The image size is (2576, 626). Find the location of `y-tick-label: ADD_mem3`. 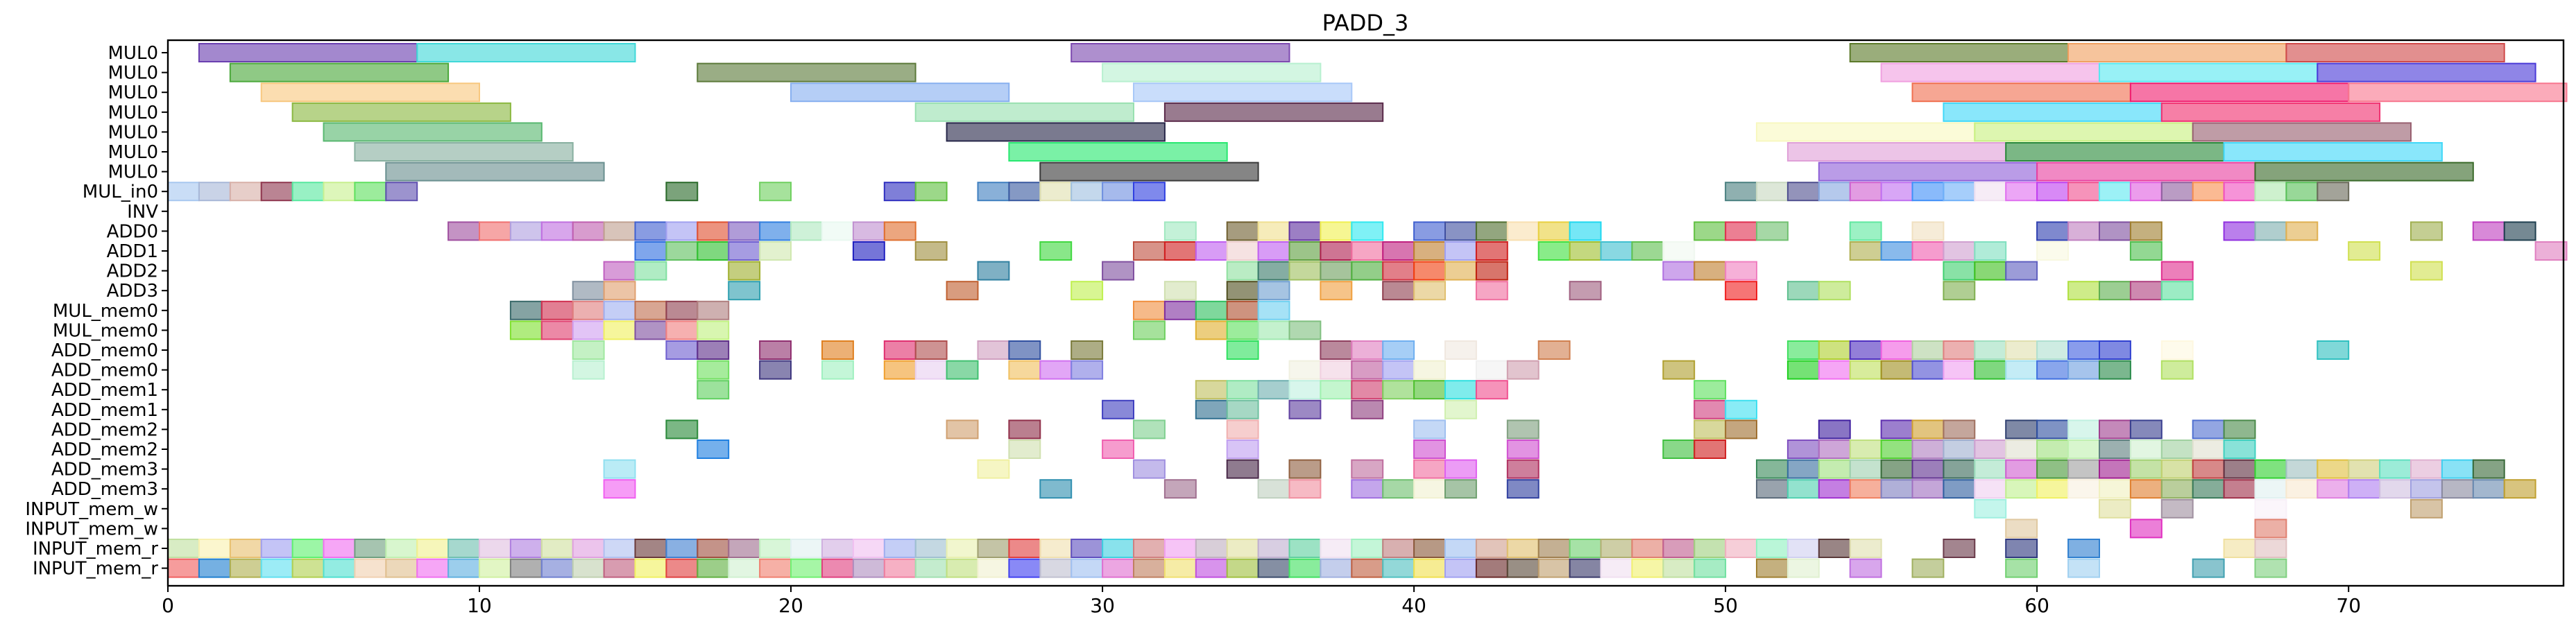

y-tick-label: ADD_mem3 is located at coordinates (104, 489).